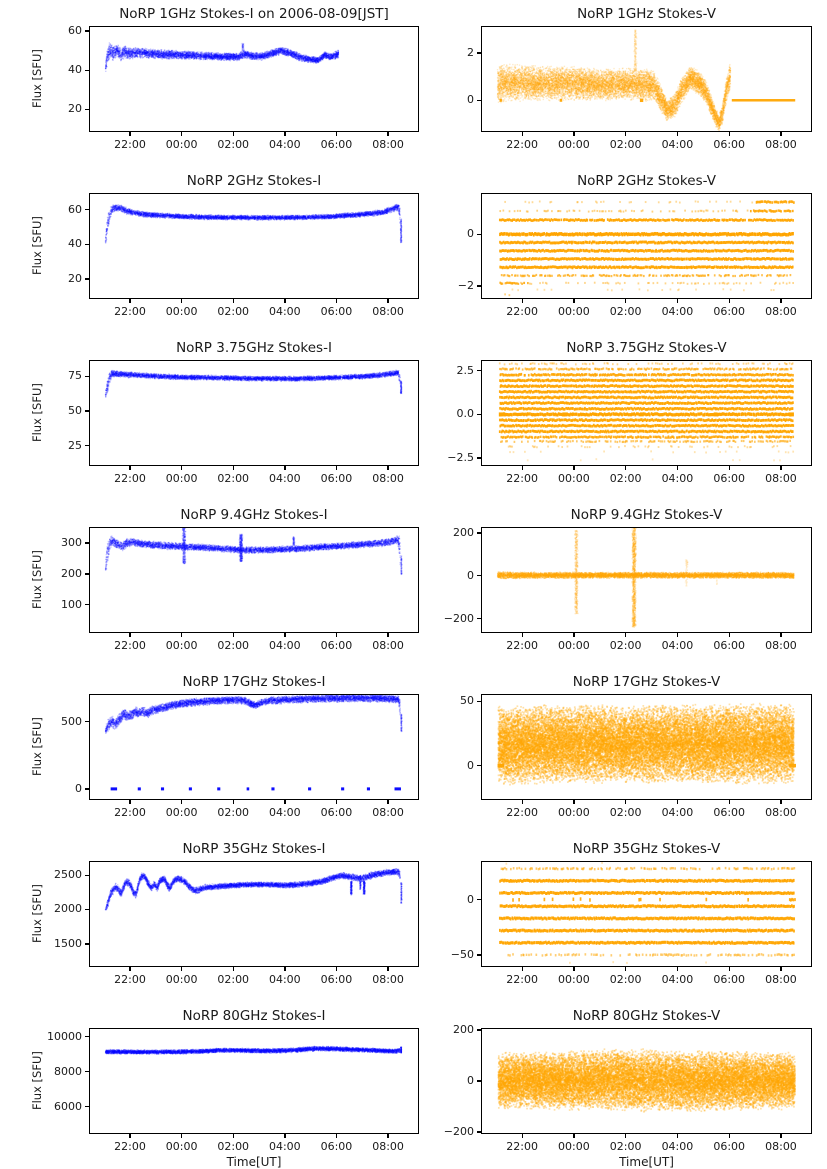 The image size is (827, 1169). What do you see at coordinates (646, 246) in the screenshot?
I see `plot-area-norp-2ghz-stokes-v` at bounding box center [646, 246].